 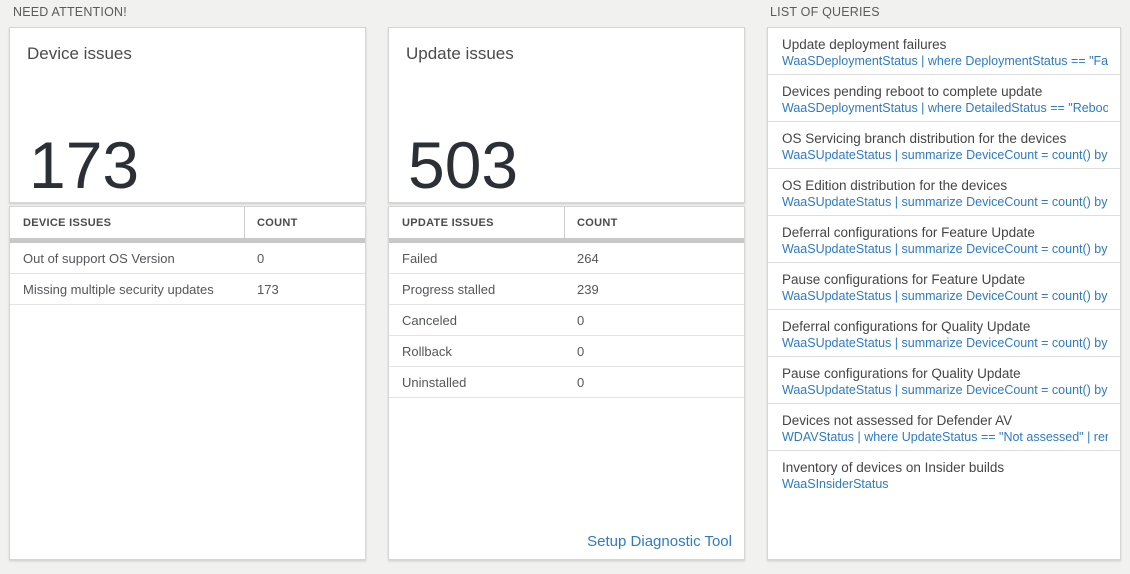 I want to click on query-title: Devices not assessed for Defender AV, so click(x=897, y=420).